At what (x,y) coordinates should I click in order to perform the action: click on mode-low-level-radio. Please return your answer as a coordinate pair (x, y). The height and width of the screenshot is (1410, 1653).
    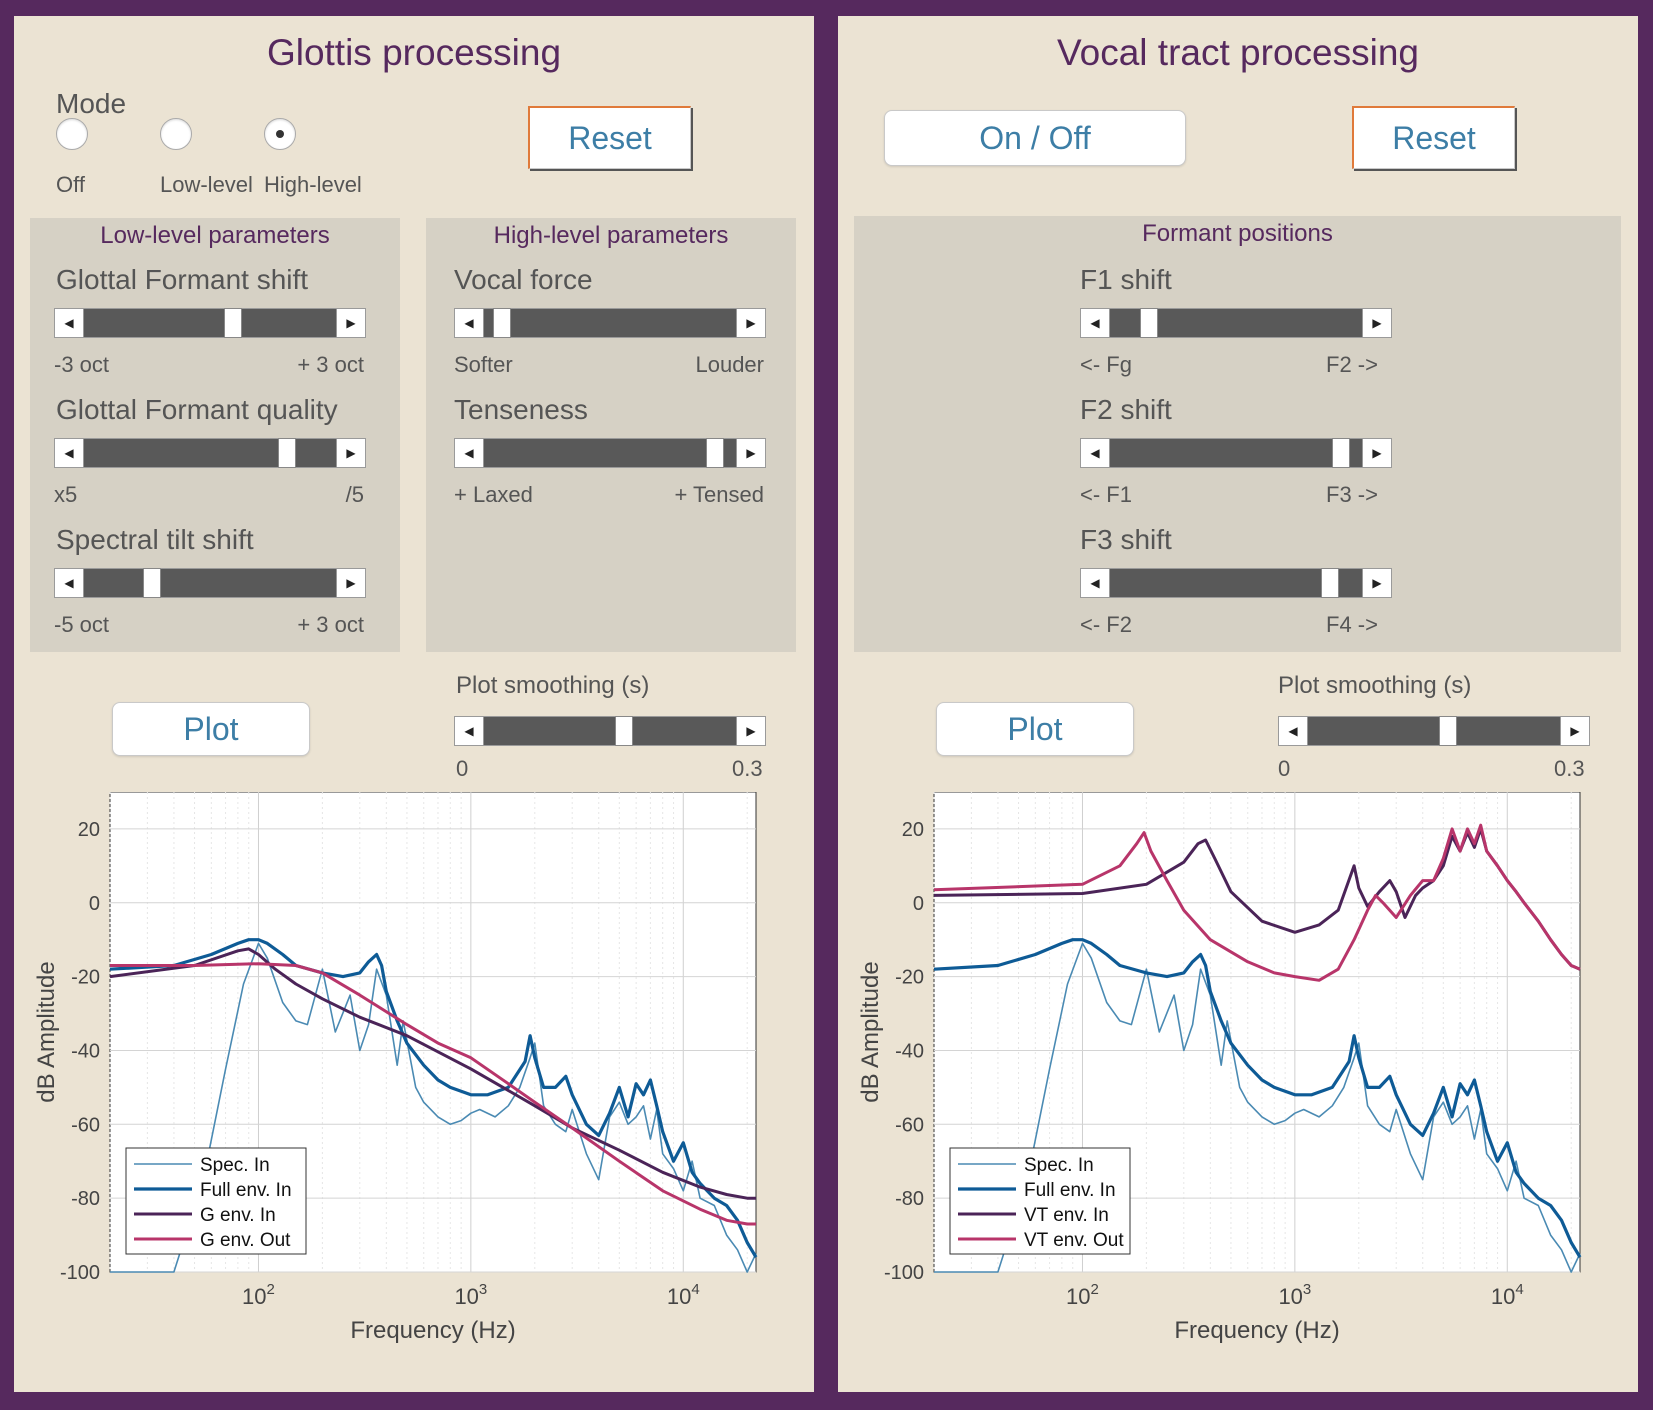
    Looking at the image, I should click on (176, 134).